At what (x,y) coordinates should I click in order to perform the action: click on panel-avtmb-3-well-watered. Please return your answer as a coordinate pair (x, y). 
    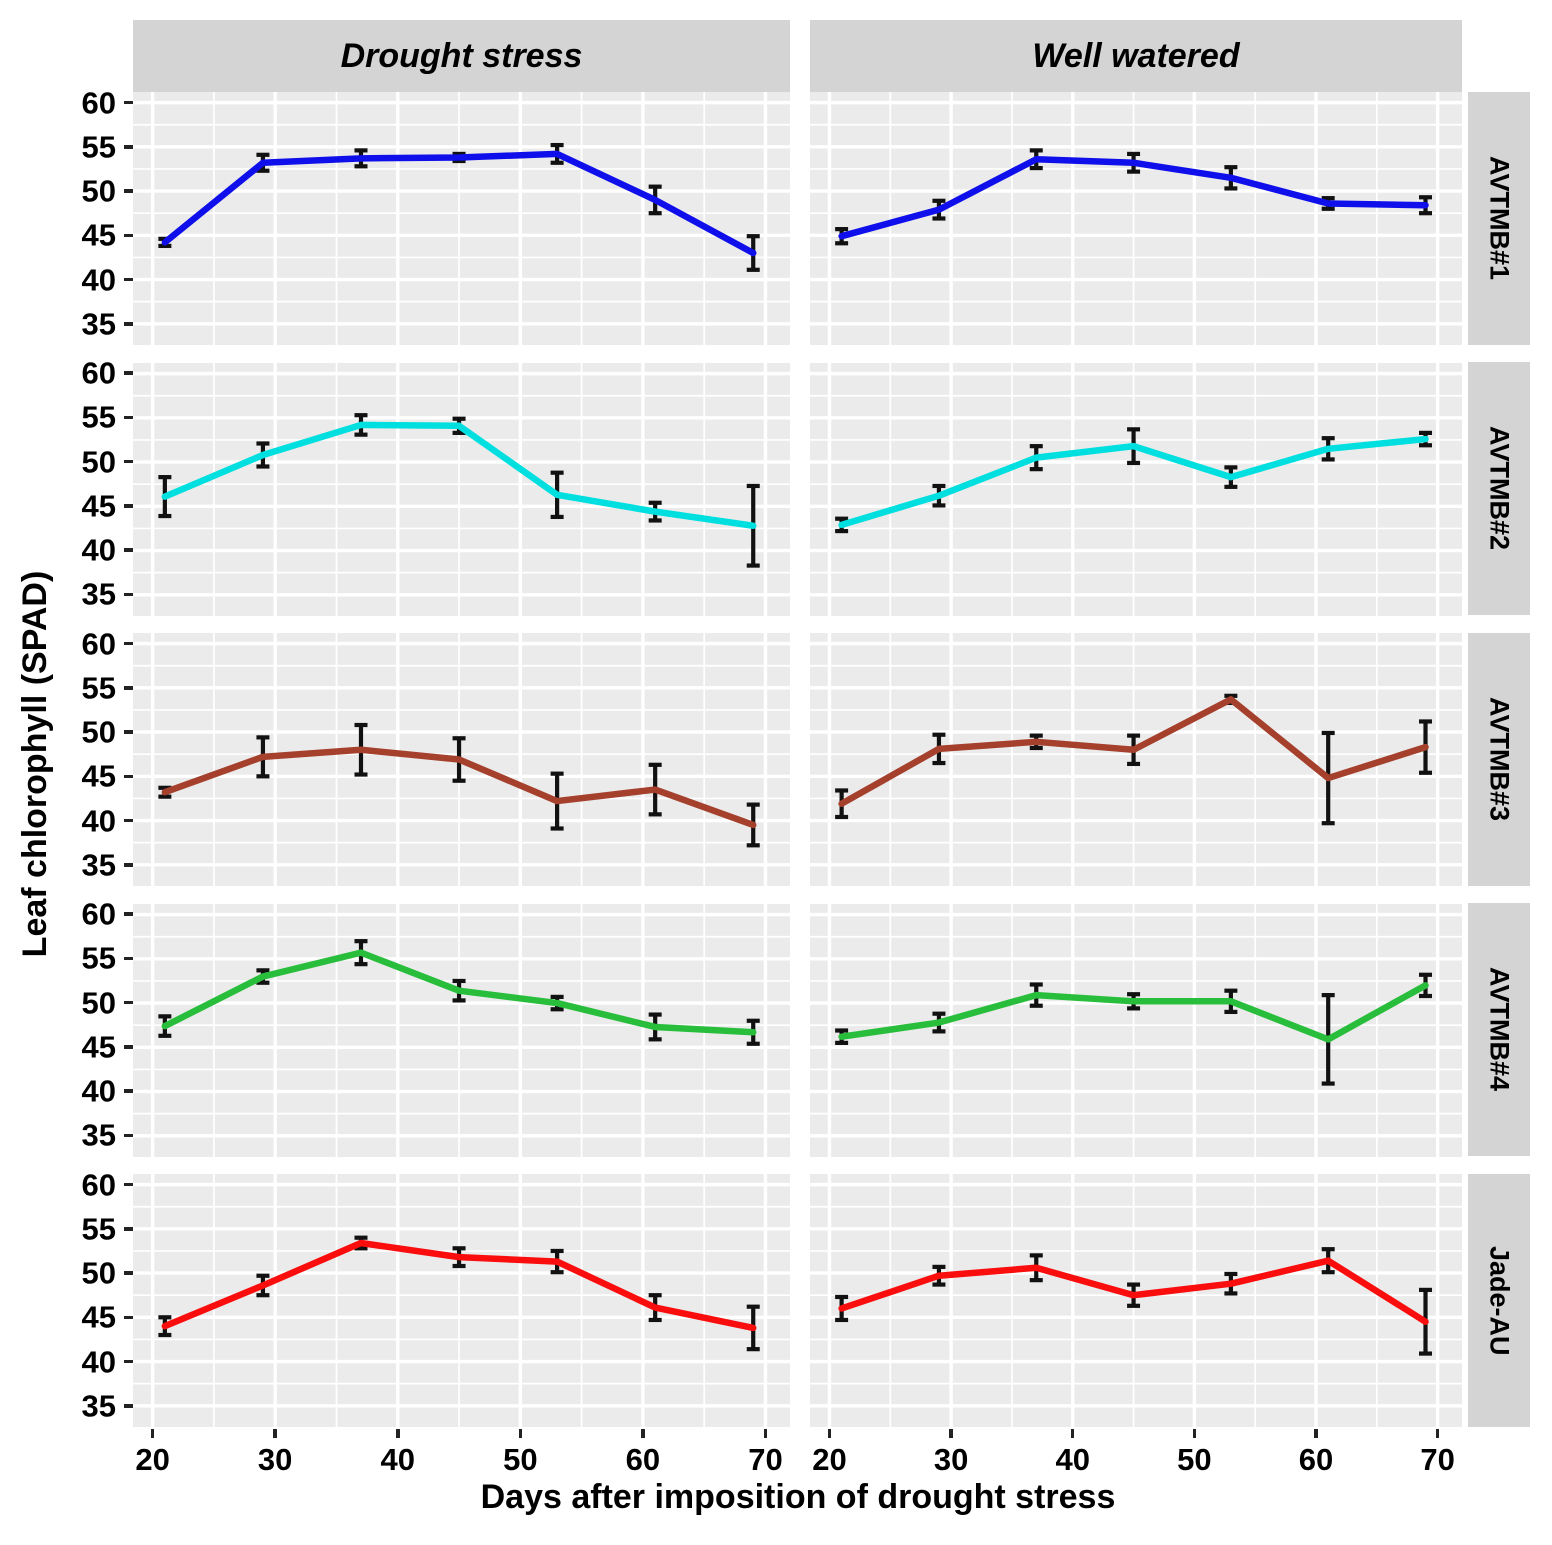
    Looking at the image, I should click on (1136, 759).